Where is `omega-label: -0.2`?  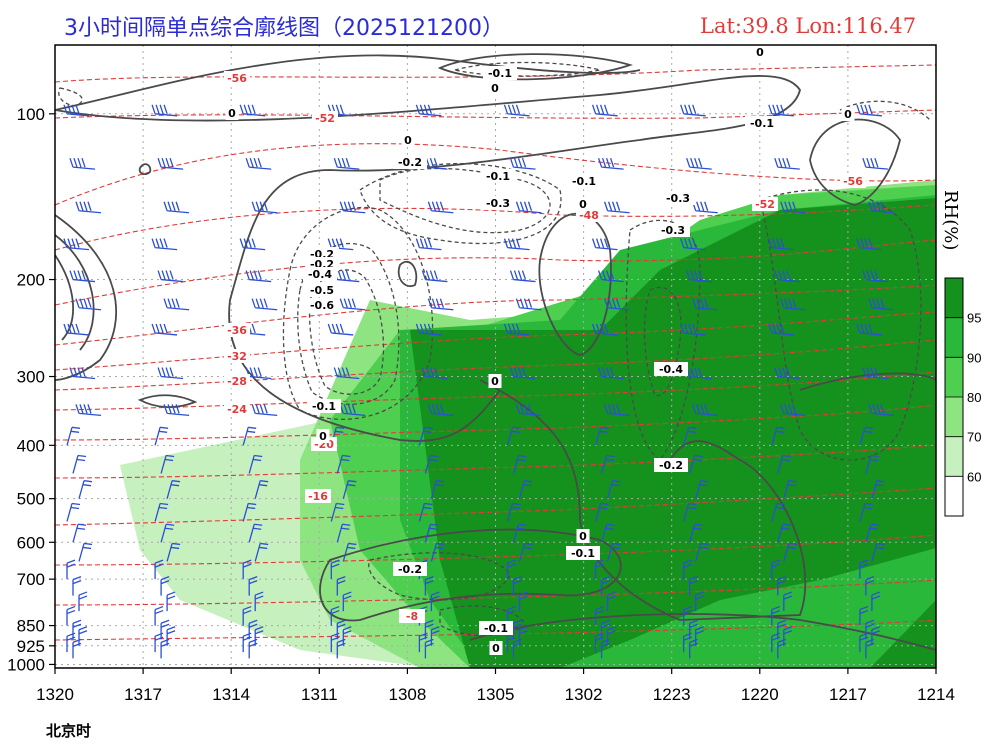
omega-label: -0.2 is located at coordinates (671, 465).